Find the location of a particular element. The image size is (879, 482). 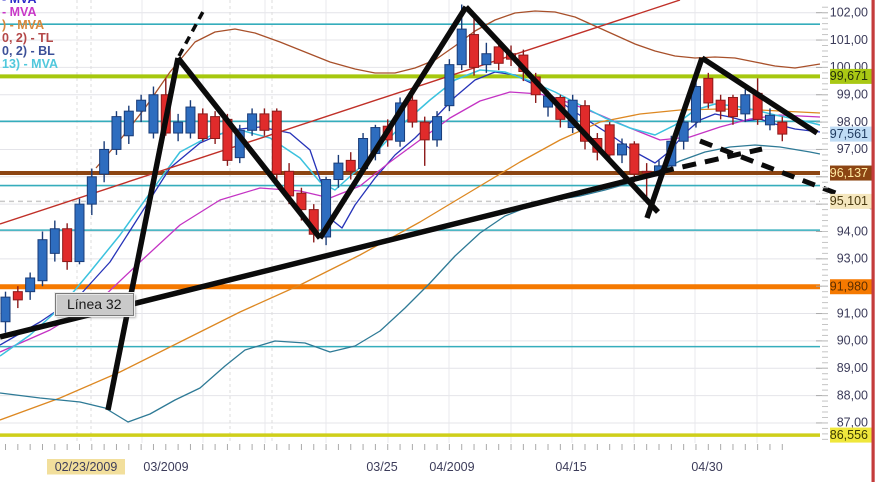

y-axis-label: 99,00 is located at coordinates (852, 95).